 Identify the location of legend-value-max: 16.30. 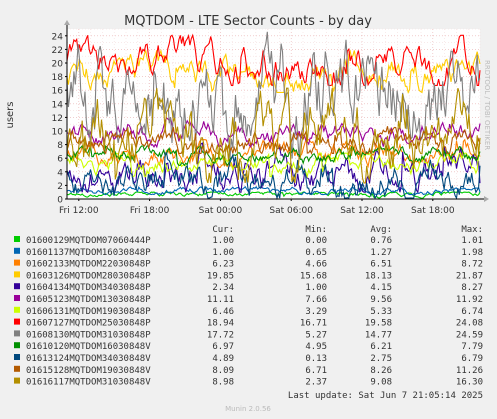
(469, 383).